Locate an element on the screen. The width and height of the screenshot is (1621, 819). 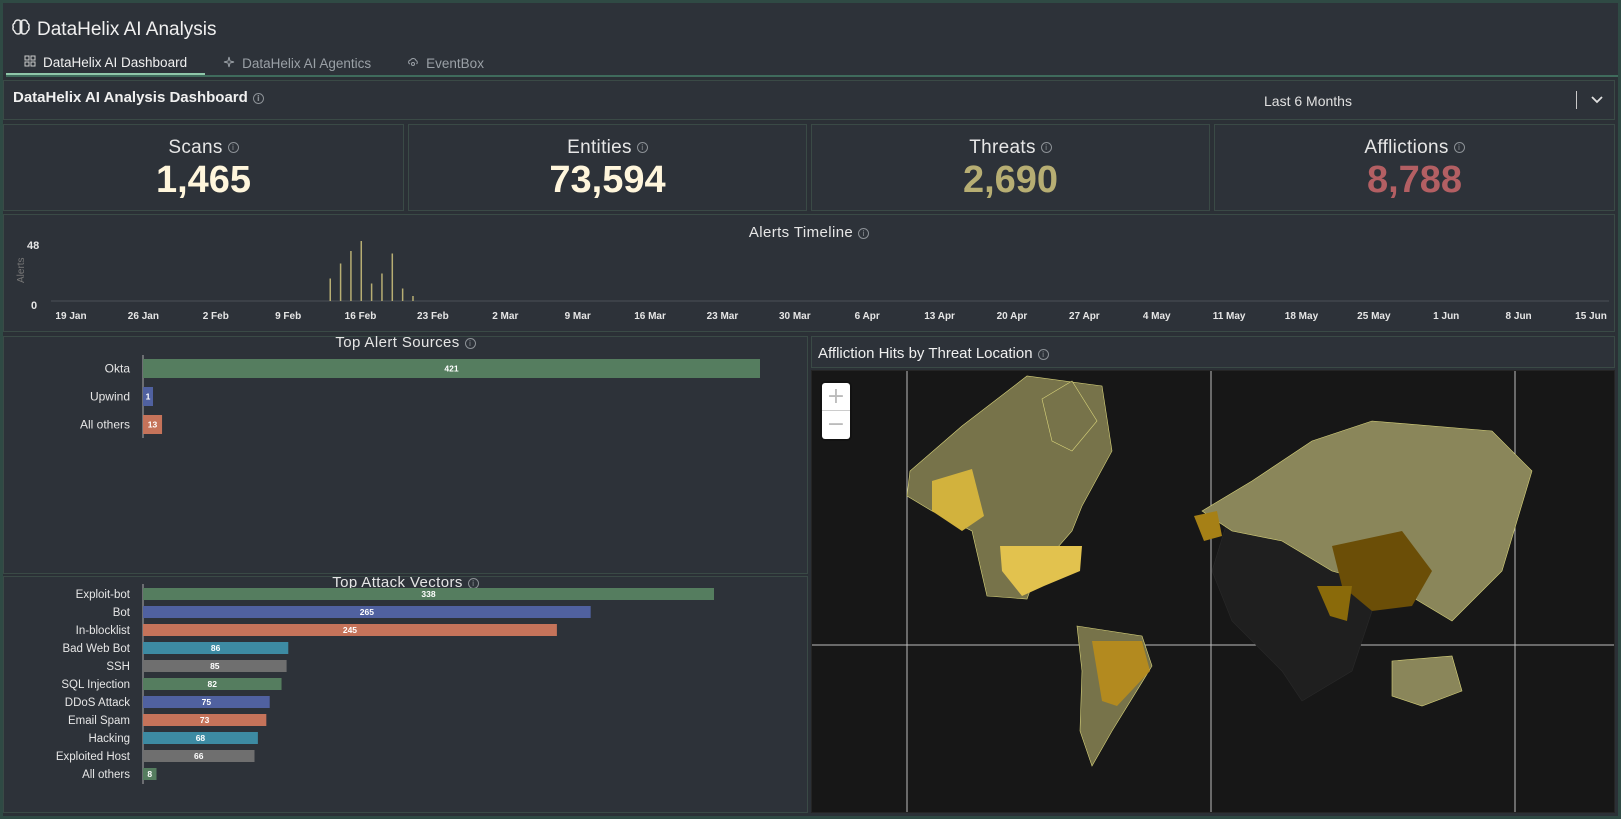
kpi-label: Entities i is located at coordinates (607, 148).